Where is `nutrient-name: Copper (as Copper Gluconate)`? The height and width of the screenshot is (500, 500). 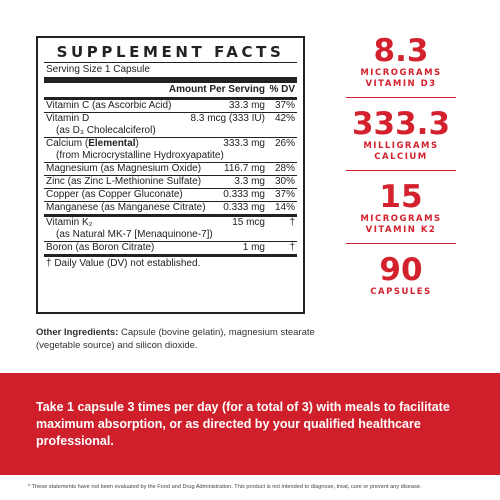 nutrient-name: Copper (as Copper Gluconate) is located at coordinates (114, 194).